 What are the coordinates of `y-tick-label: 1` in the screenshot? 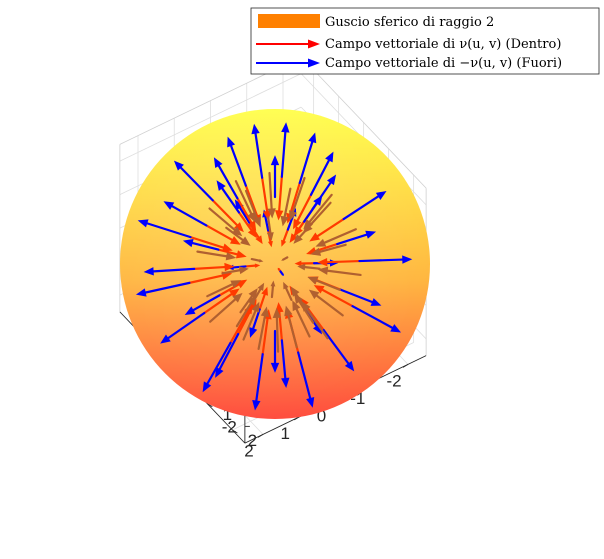 It's located at (285, 433).